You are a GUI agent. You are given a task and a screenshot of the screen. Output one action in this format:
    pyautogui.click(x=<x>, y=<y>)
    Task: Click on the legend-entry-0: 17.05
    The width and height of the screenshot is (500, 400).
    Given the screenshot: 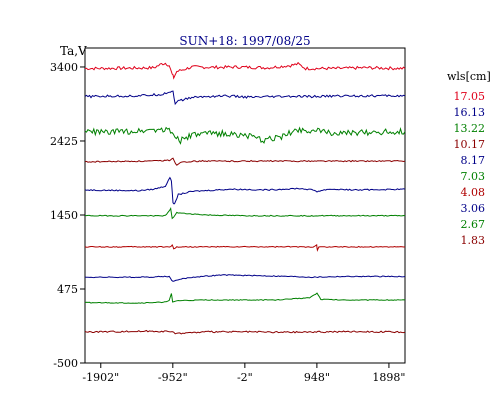 What is the action you would take?
    pyautogui.click(x=470, y=96)
    